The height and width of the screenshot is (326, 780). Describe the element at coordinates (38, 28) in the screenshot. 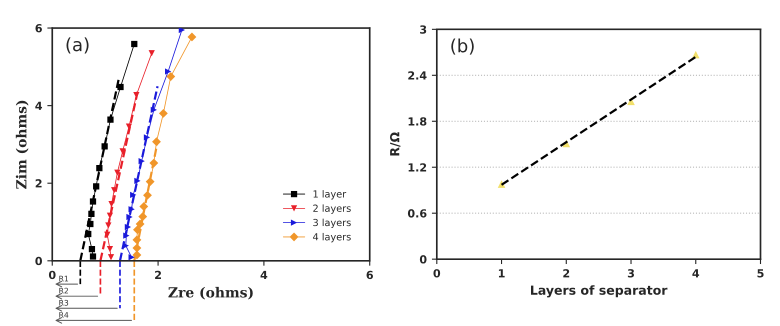

I see `y-tick-label: 6` at that location.